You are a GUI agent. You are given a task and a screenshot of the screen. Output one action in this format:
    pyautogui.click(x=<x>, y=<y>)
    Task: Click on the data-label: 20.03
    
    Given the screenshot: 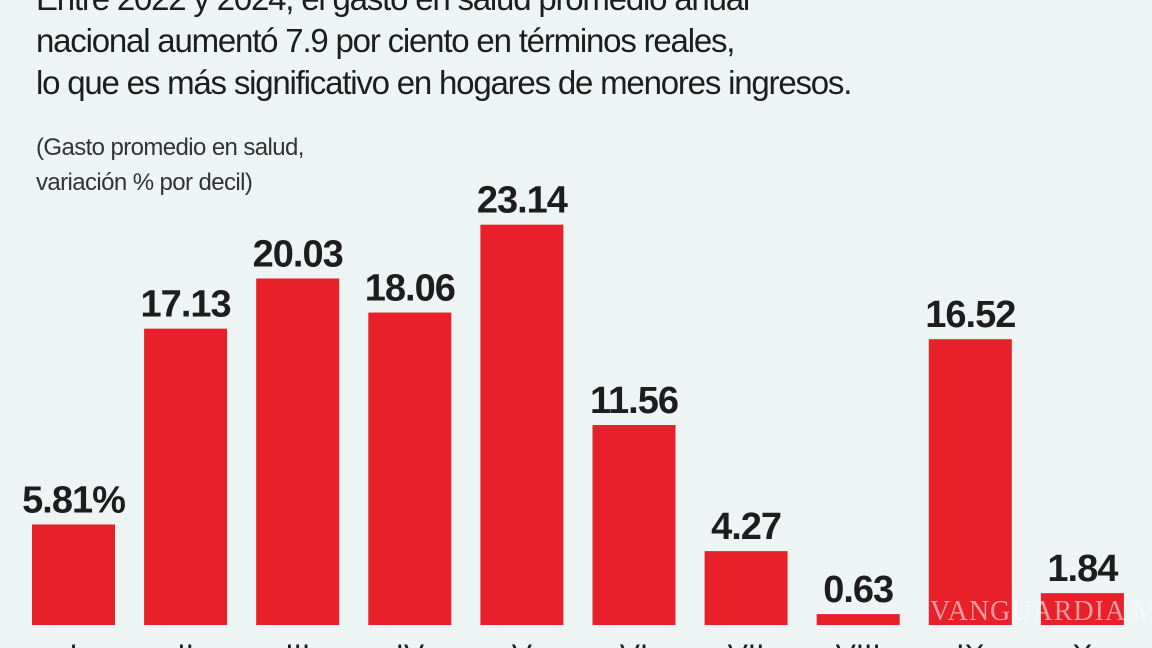 What is the action you would take?
    pyautogui.click(x=298, y=254)
    